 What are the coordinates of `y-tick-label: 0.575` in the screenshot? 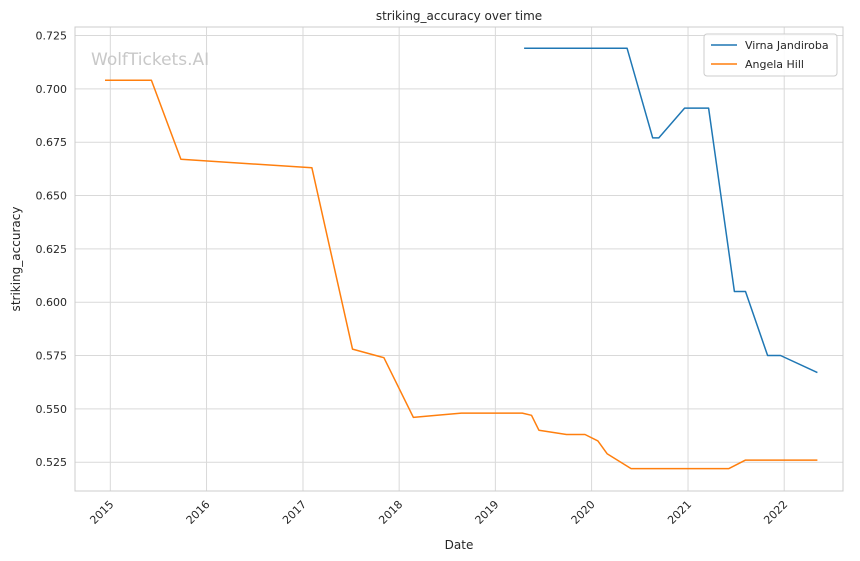 It's located at (52, 356).